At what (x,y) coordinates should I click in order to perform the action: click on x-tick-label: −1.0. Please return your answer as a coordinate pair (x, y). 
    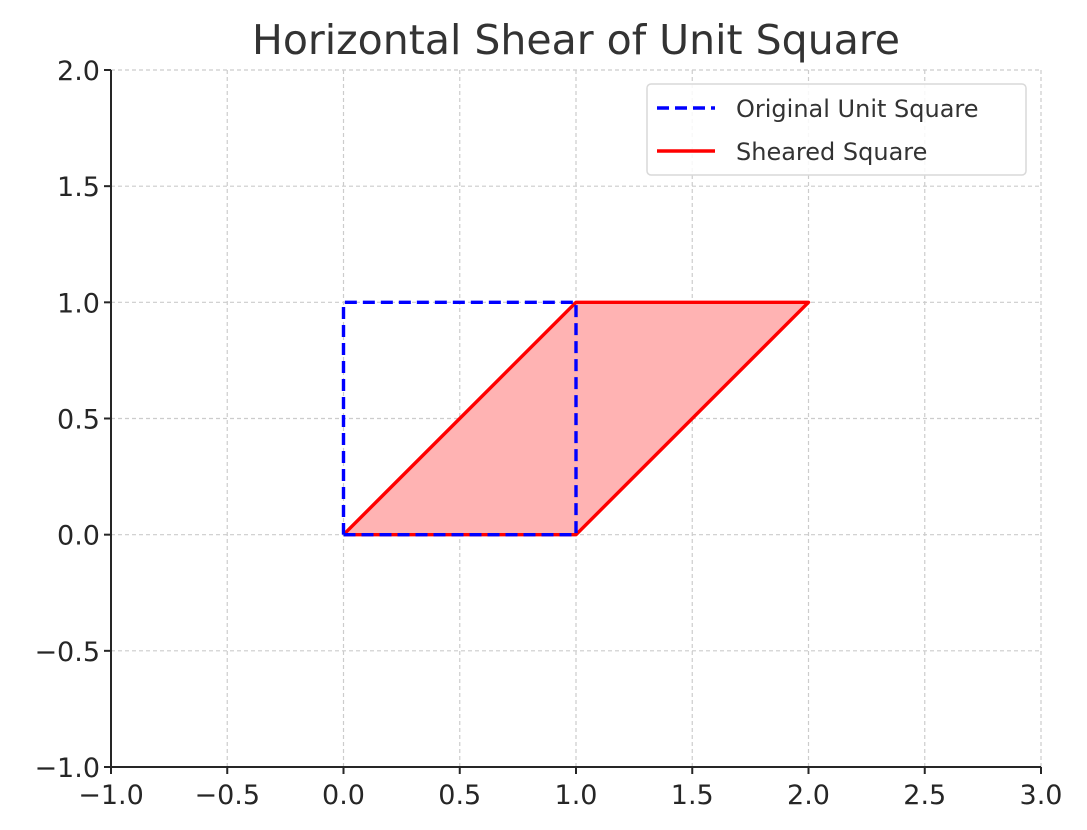
    Looking at the image, I should click on (111, 795).